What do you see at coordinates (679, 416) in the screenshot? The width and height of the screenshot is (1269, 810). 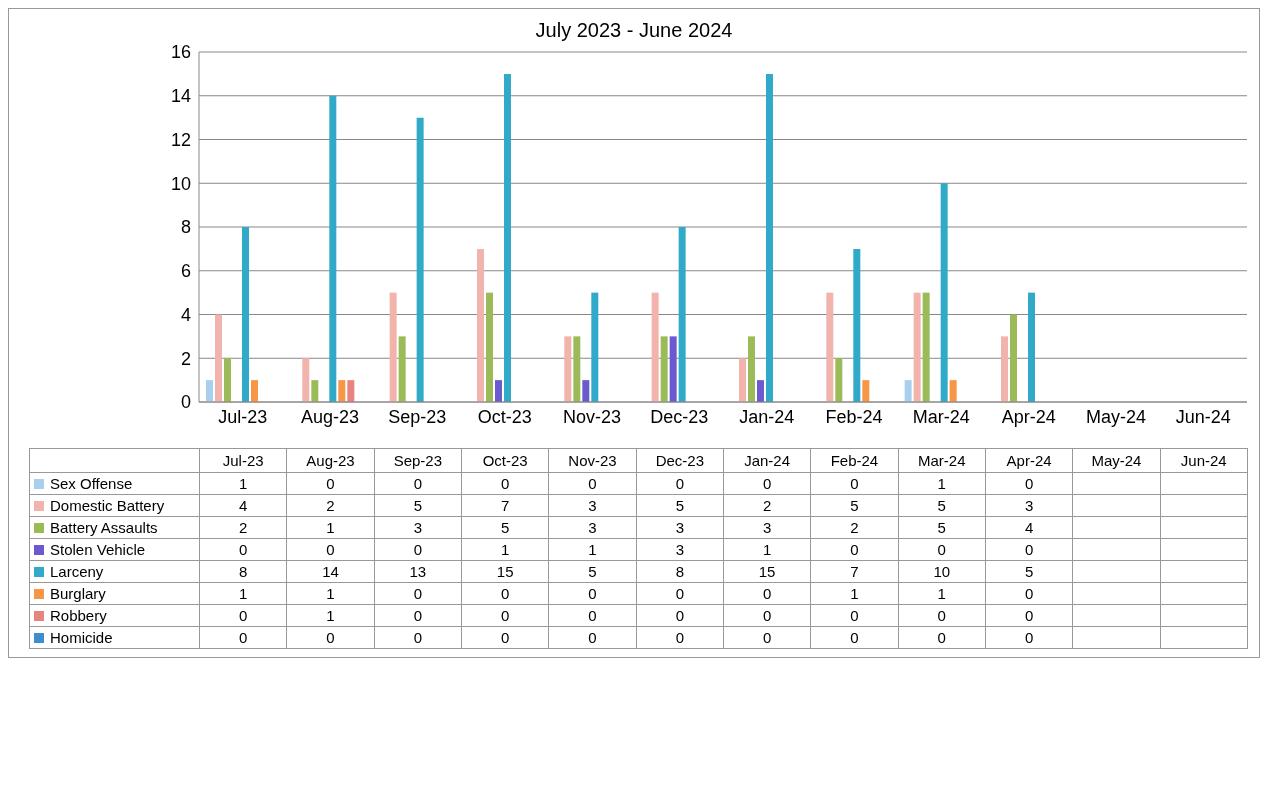 I see `x-tick-label: Dec-23` at bounding box center [679, 416].